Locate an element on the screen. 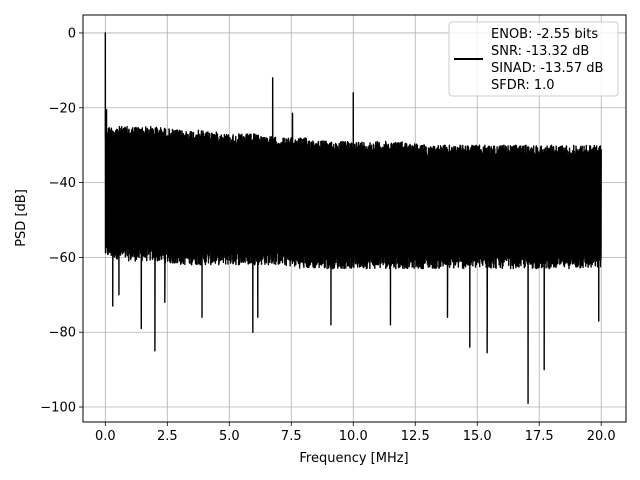 This screenshot has height=480, width=640. legend-text-line: ENOB: -2.55 bits is located at coordinates (544, 34).